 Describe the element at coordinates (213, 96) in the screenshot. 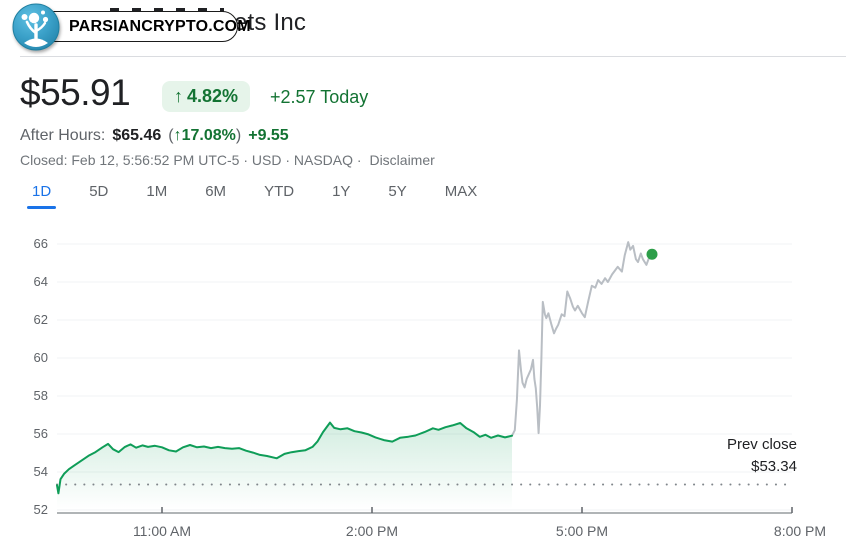

I see `change-percent: 4.82%` at that location.